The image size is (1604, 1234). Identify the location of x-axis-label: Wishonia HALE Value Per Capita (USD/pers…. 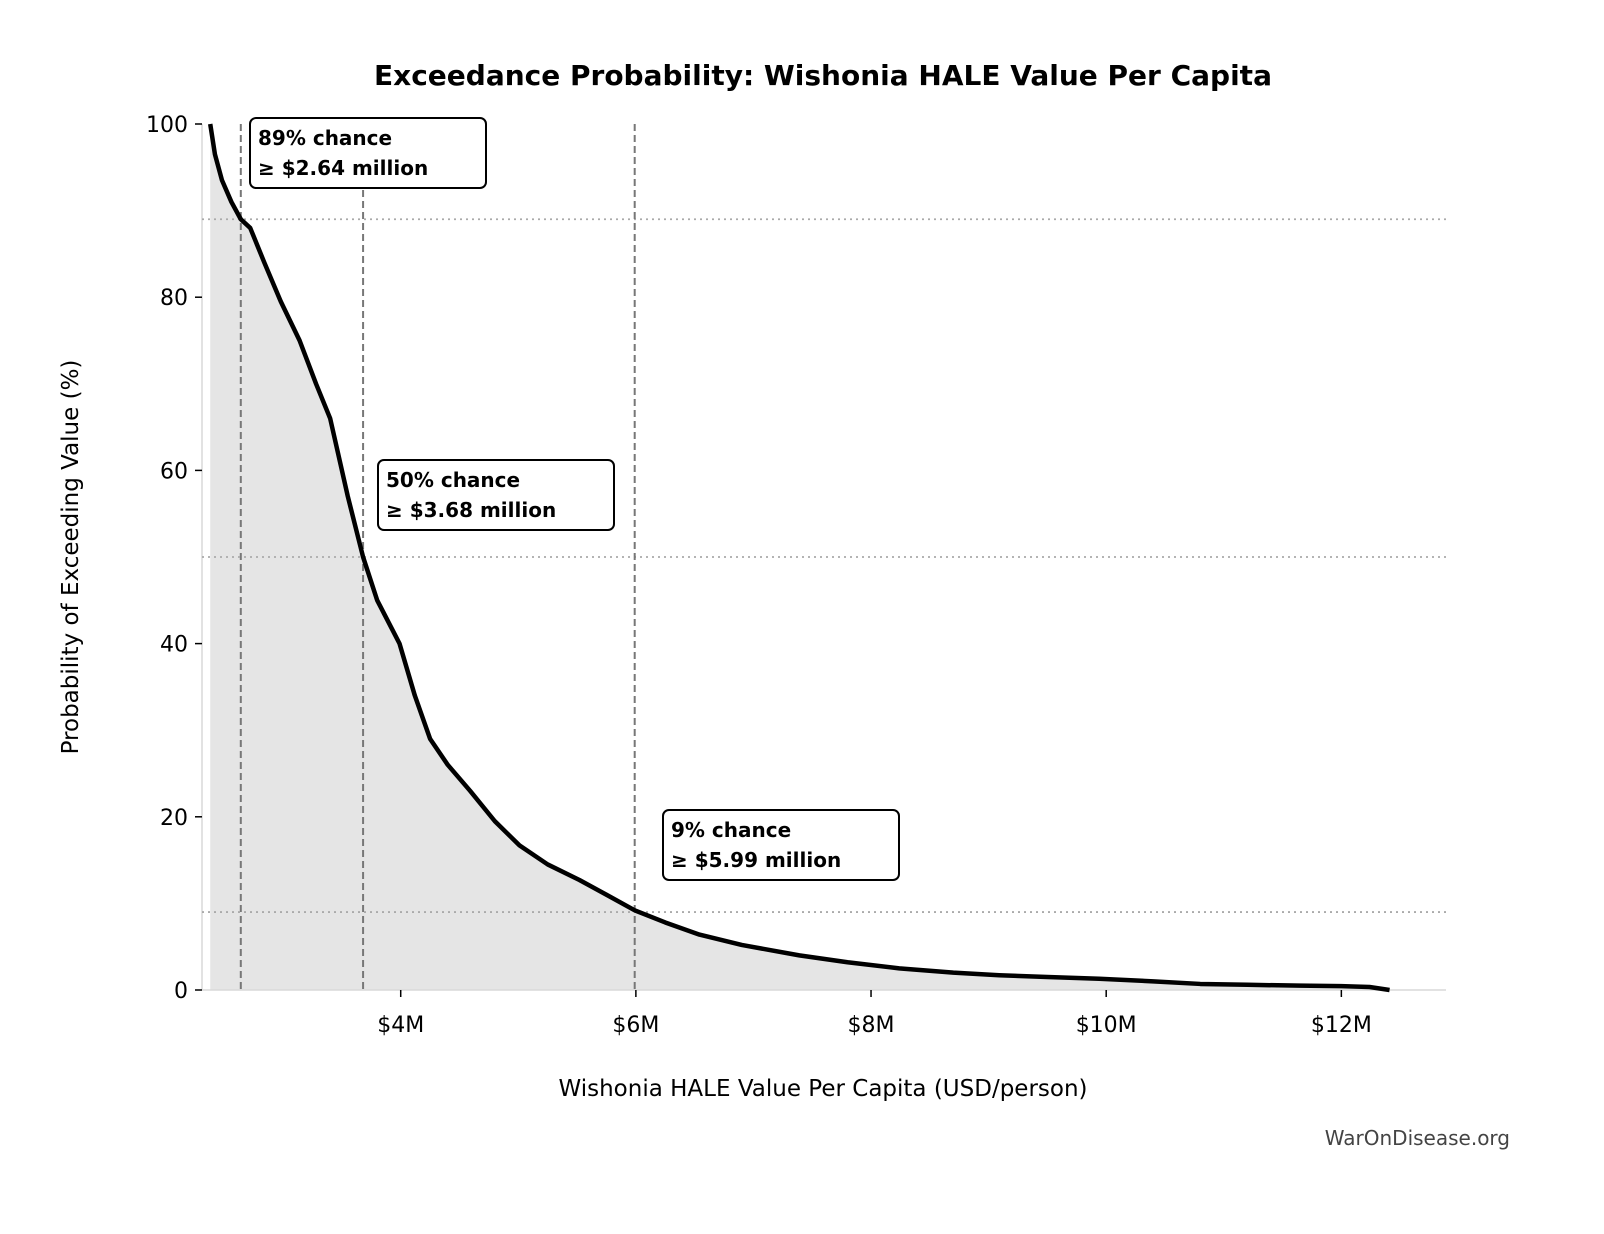
(823, 1089).